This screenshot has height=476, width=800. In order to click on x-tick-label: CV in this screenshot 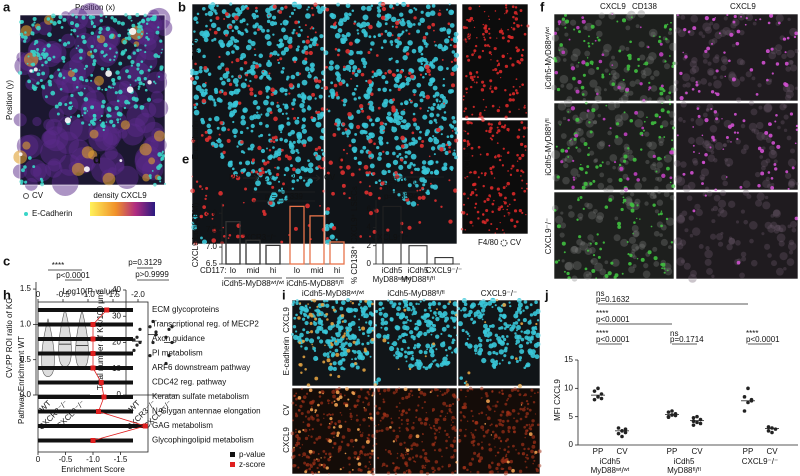, I will do `click(772, 451)`.